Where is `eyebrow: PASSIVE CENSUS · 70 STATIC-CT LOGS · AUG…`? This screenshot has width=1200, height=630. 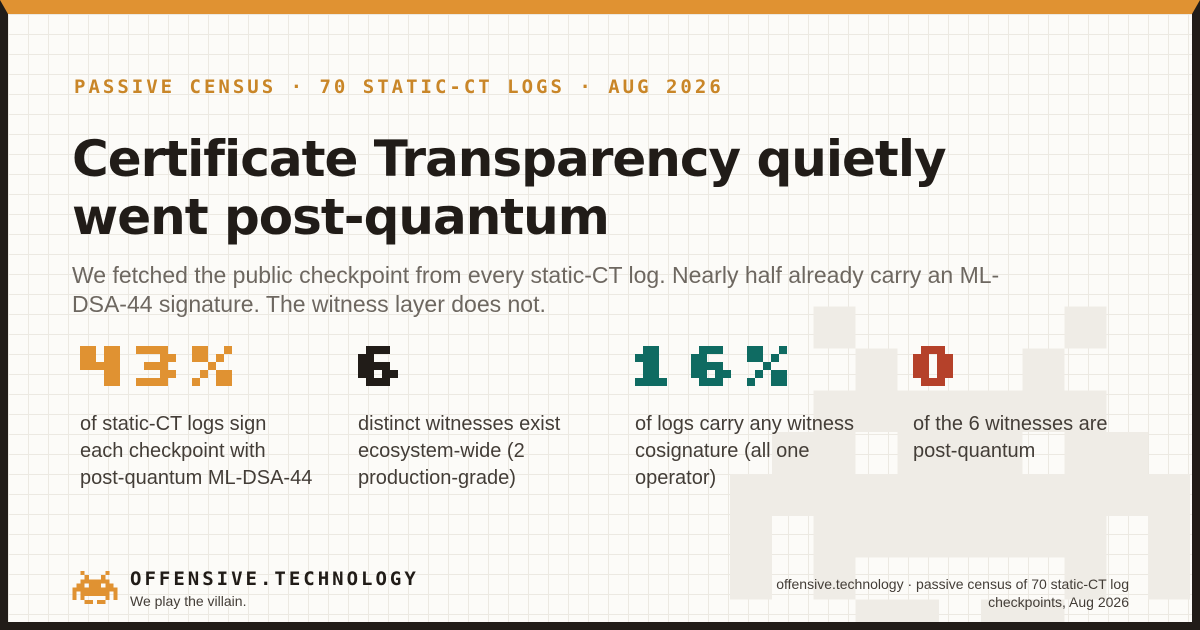 eyebrow: PASSIVE CENSUS · 70 STATIC-CT LOGS · AUG… is located at coordinates (399, 87).